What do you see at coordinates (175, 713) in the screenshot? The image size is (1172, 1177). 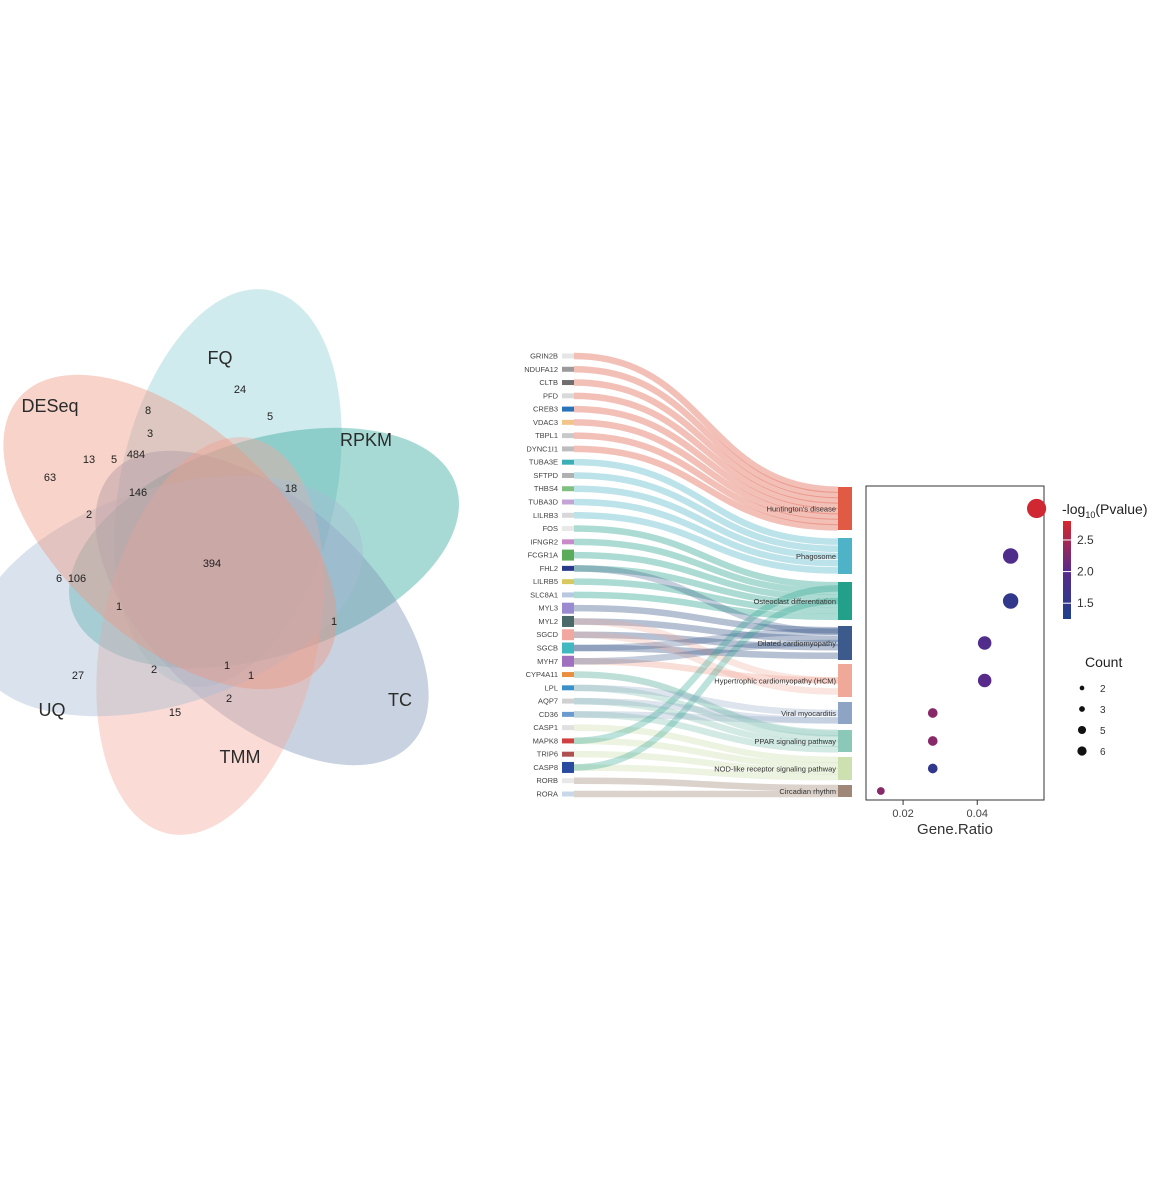 I see `venn-count: 15` at bounding box center [175, 713].